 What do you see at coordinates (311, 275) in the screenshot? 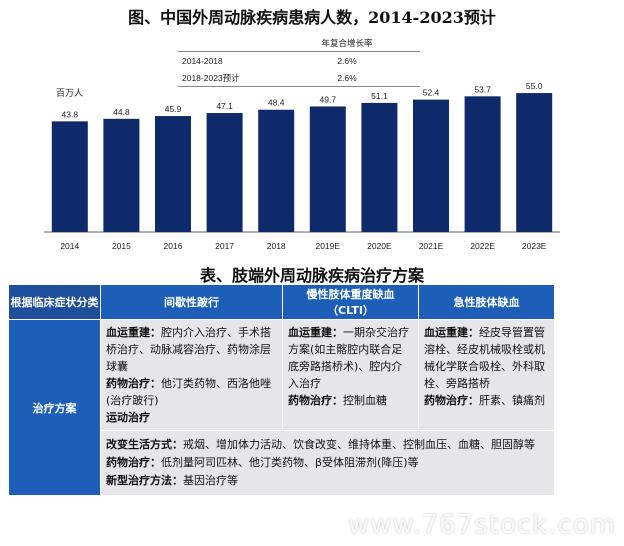
I see `table-title: 表、肢端外周动脉疾病治疗方案` at bounding box center [311, 275].